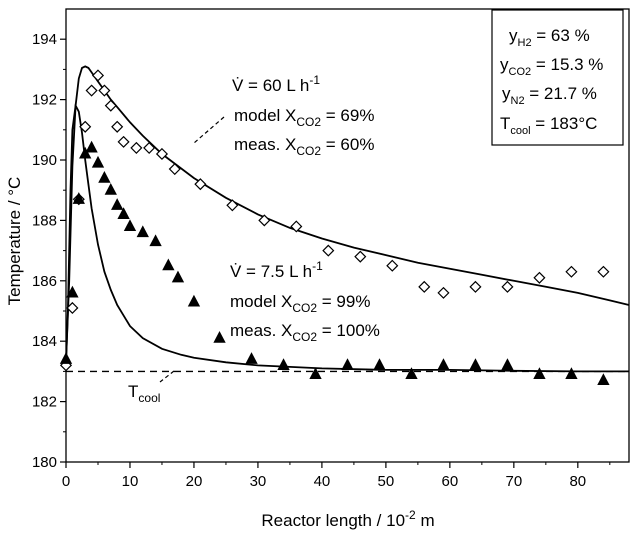 The image size is (630, 534). I want to click on annotation-75-line3: meas. XCO2 = 100%, so click(305, 332).